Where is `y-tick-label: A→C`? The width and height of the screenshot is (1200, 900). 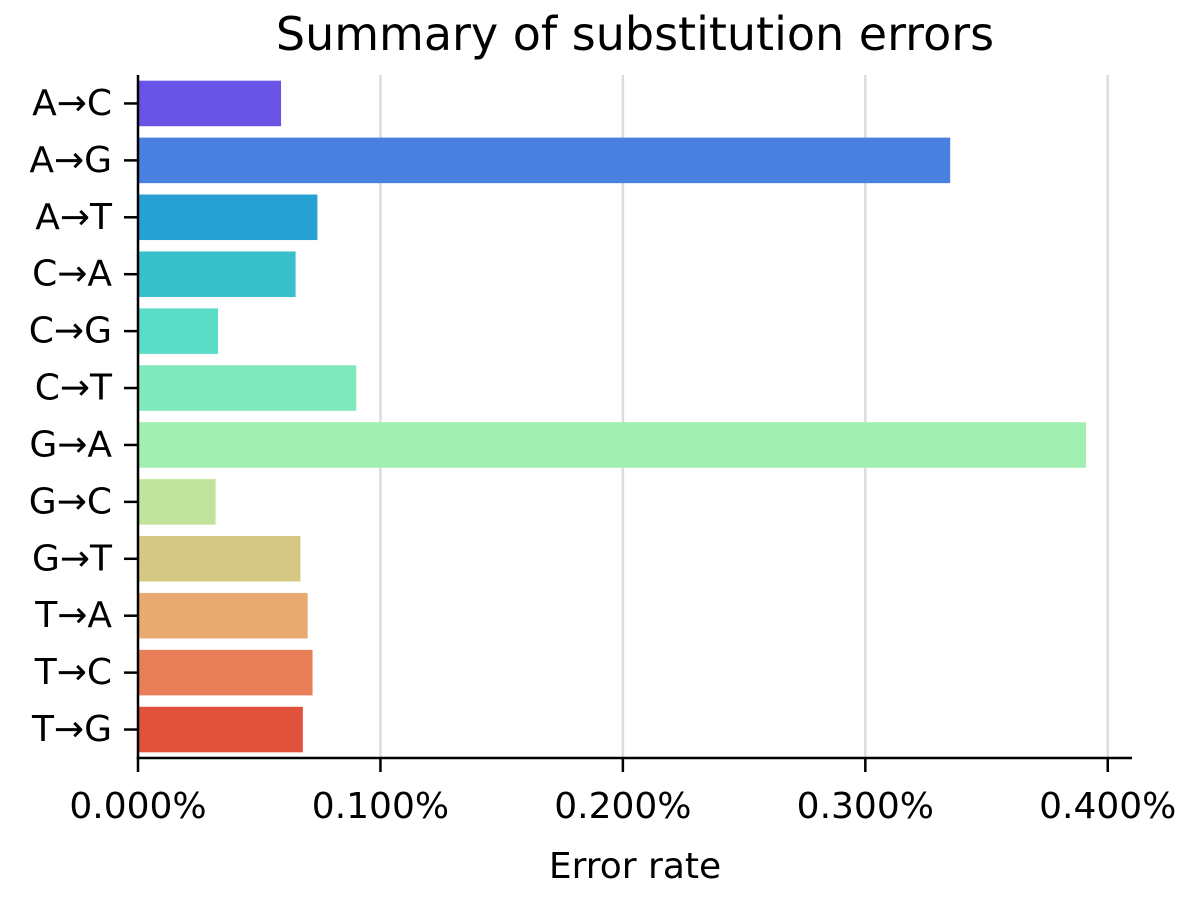 y-tick-label: A→C is located at coordinates (72, 103).